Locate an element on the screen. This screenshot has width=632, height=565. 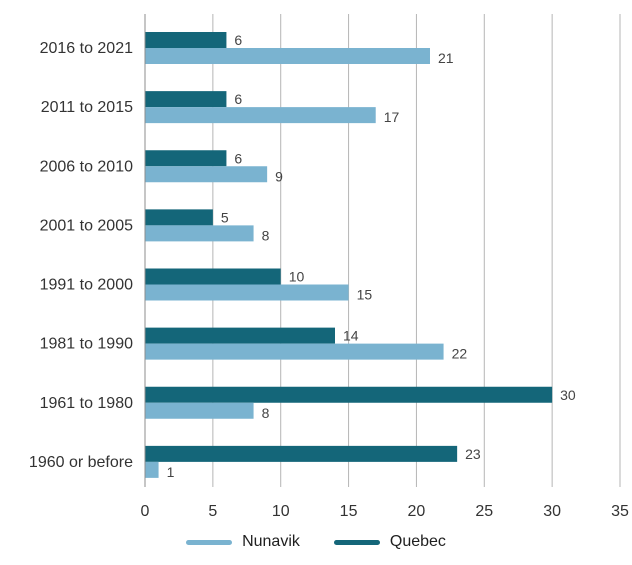
bar-nunavik-2016-to-2021 is located at coordinates (287, 56).